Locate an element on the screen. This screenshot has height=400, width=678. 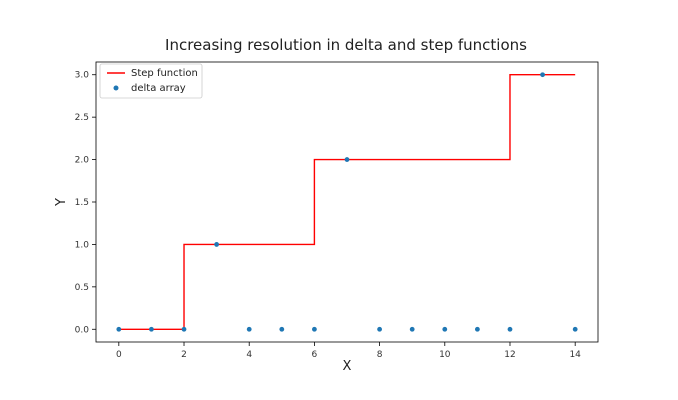
legend-label-delta-array: delta array is located at coordinates (158, 88).